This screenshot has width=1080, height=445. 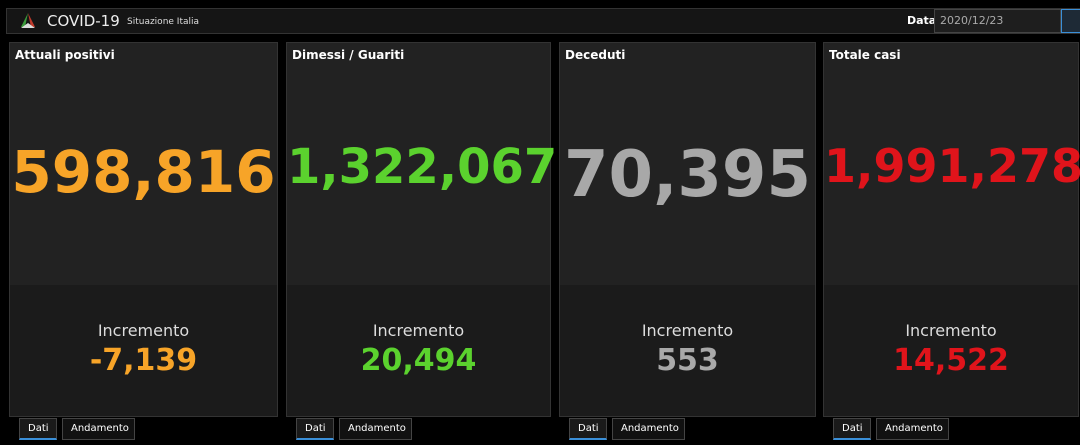 I want to click on card-value: 70,395, so click(x=687, y=175).